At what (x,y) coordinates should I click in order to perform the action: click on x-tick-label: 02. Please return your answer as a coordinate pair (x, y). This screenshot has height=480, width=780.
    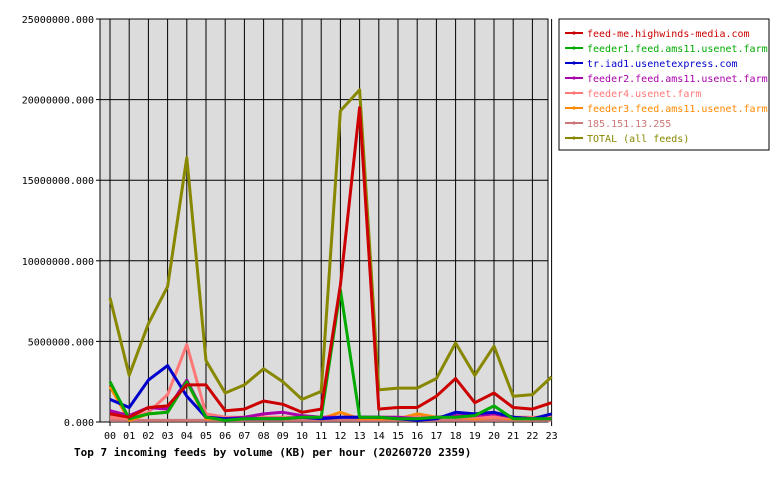
    Looking at the image, I should click on (148, 436).